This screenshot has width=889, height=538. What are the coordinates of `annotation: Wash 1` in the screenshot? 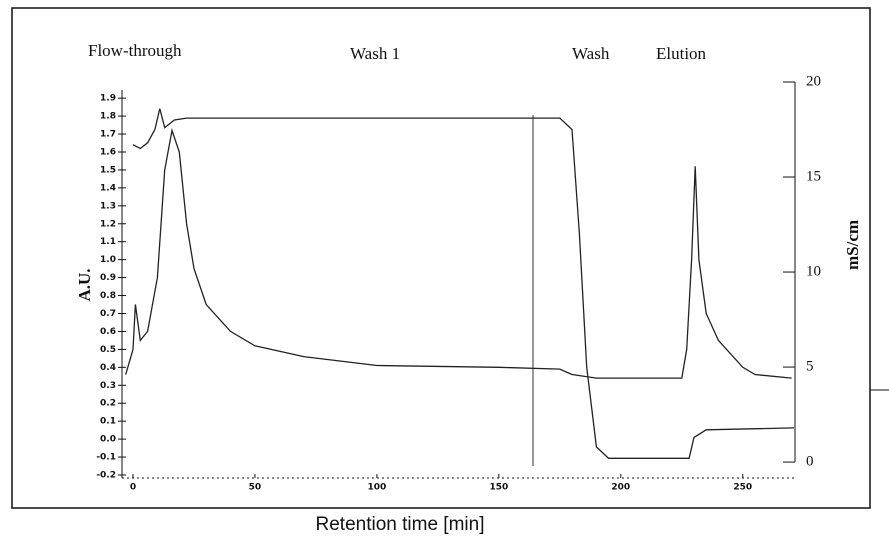 It's located at (375, 53).